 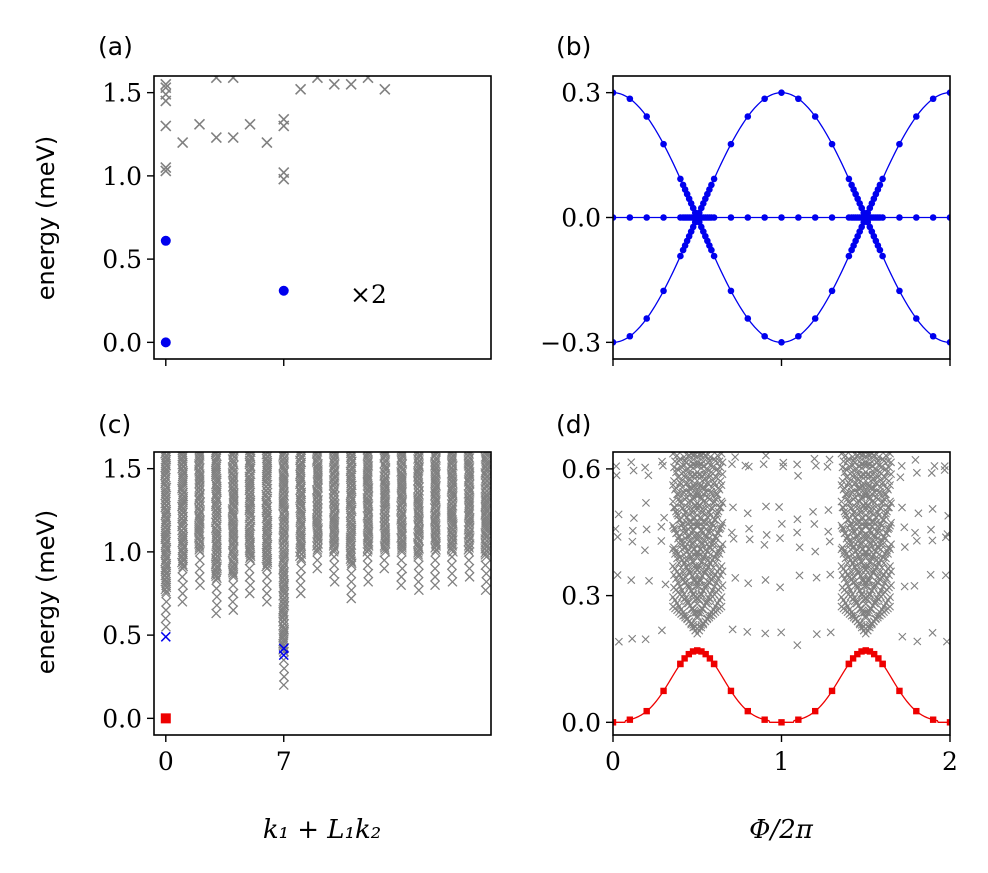 What do you see at coordinates (570, 342) in the screenshot?
I see `ytick-label-b-0: −0.3` at bounding box center [570, 342].